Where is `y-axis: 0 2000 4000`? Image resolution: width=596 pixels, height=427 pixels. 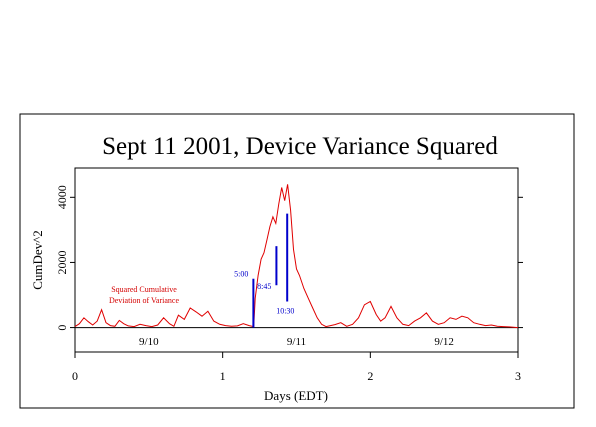 y-axis: 0 2000 4000 is located at coordinates (65, 258).